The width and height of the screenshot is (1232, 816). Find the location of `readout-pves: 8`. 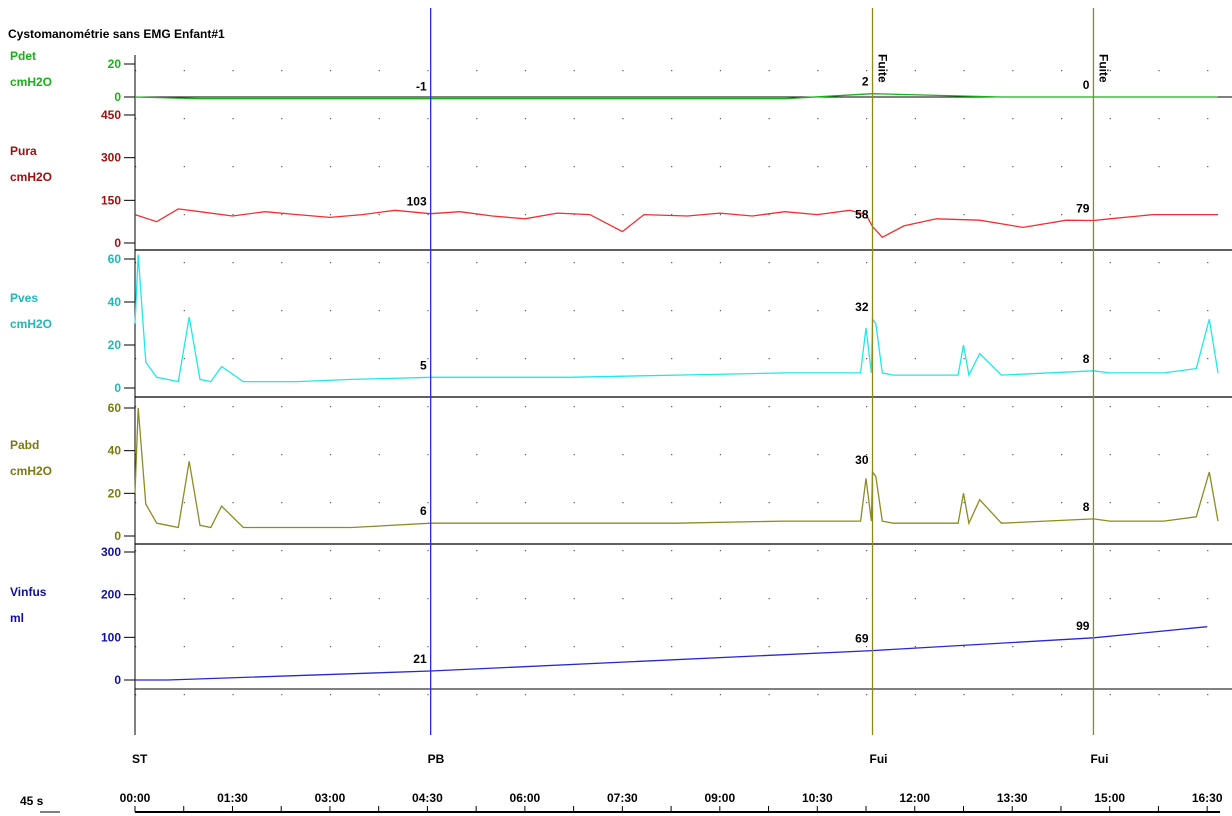

readout-pves: 8 is located at coordinates (1086, 359).